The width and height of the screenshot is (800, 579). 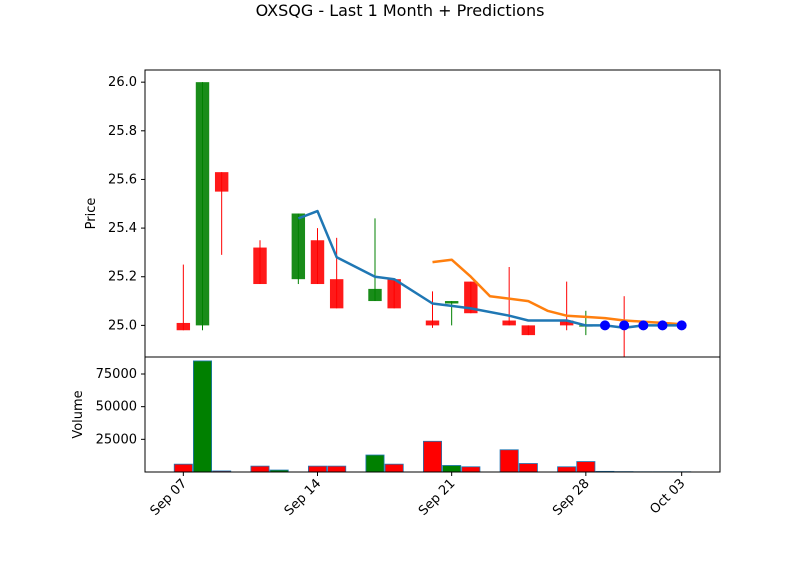 What do you see at coordinates (400, 10) in the screenshot?
I see `chart-title: OXSQG - Last 1 Month + Predictions` at bounding box center [400, 10].